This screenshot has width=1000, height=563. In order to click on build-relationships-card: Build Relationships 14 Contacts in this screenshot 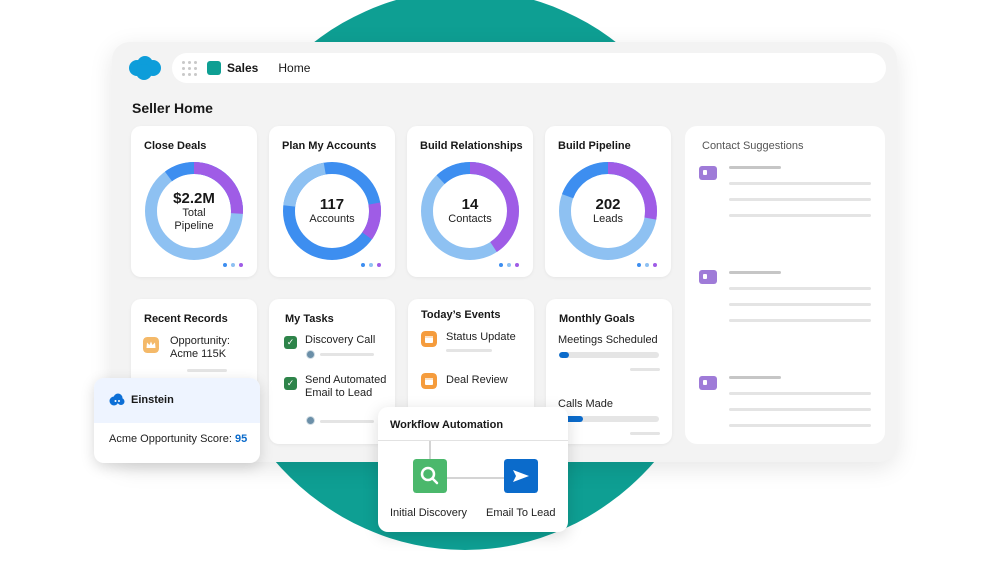, I will do `click(470, 201)`.